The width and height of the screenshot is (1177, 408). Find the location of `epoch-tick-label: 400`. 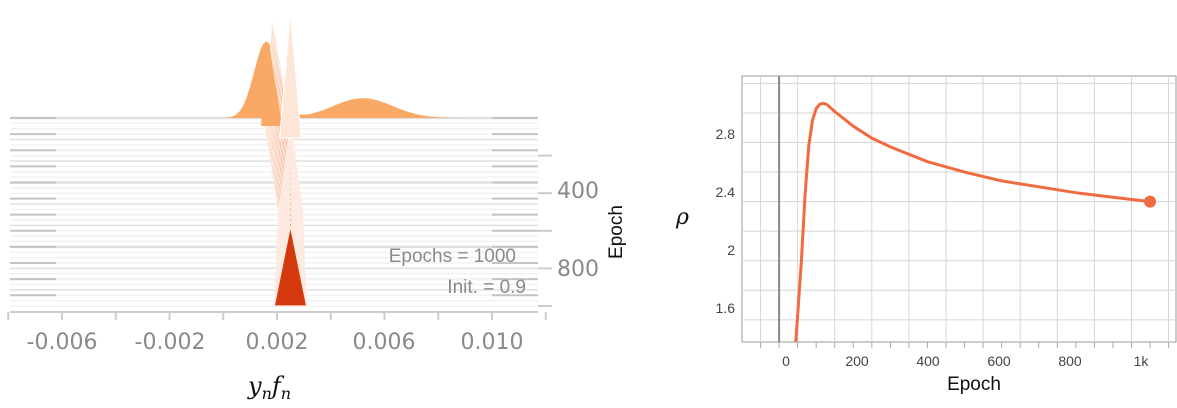

epoch-tick-label: 400 is located at coordinates (578, 191).